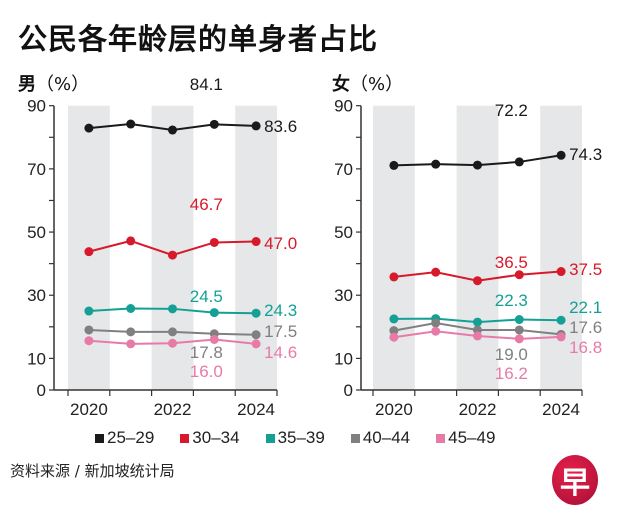 The height and width of the screenshot is (529, 627). Describe the element at coordinates (465, 438) in the screenshot. I see `legend-item: 45–49` at that location.